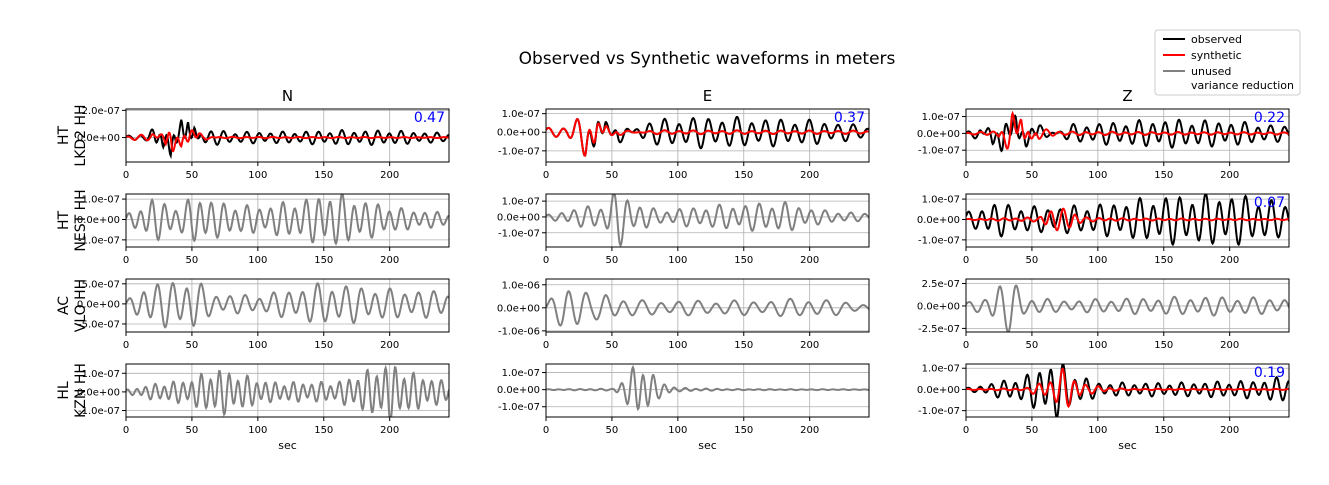  I want to click on station-code: NEST HH, so click(81, 220).